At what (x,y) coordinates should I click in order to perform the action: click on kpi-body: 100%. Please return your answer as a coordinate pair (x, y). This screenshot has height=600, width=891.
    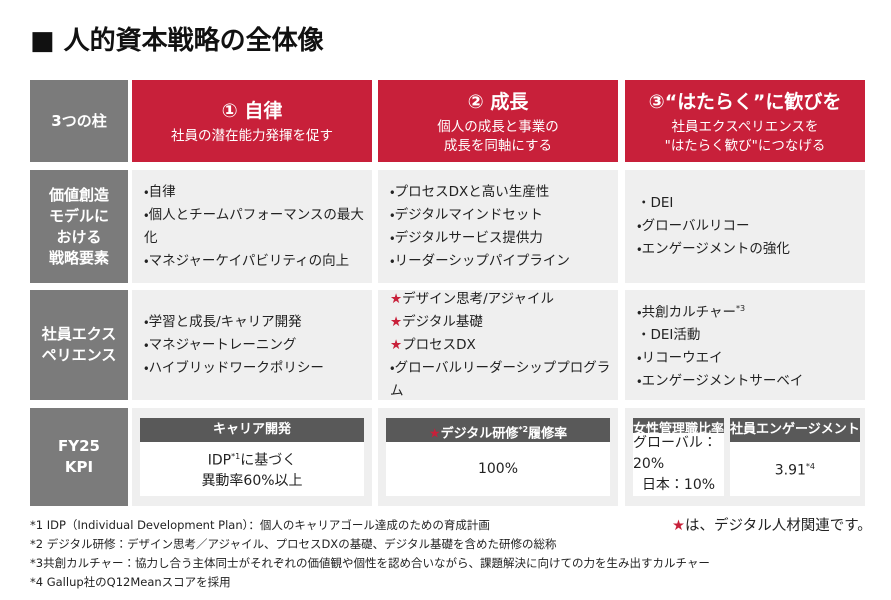
    Looking at the image, I should click on (498, 469).